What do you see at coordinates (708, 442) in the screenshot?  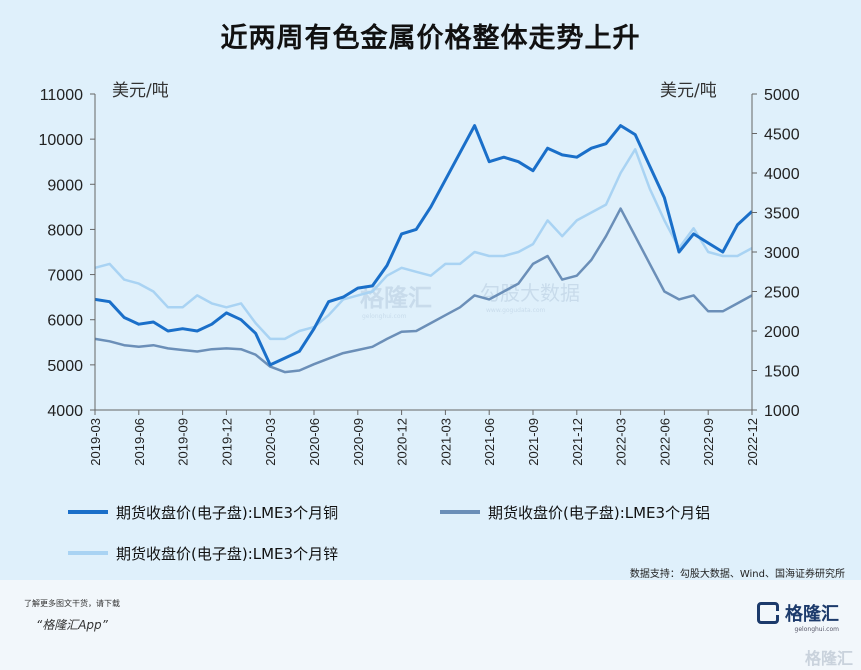 I see `x-tick-label: 2022-09` at bounding box center [708, 442].